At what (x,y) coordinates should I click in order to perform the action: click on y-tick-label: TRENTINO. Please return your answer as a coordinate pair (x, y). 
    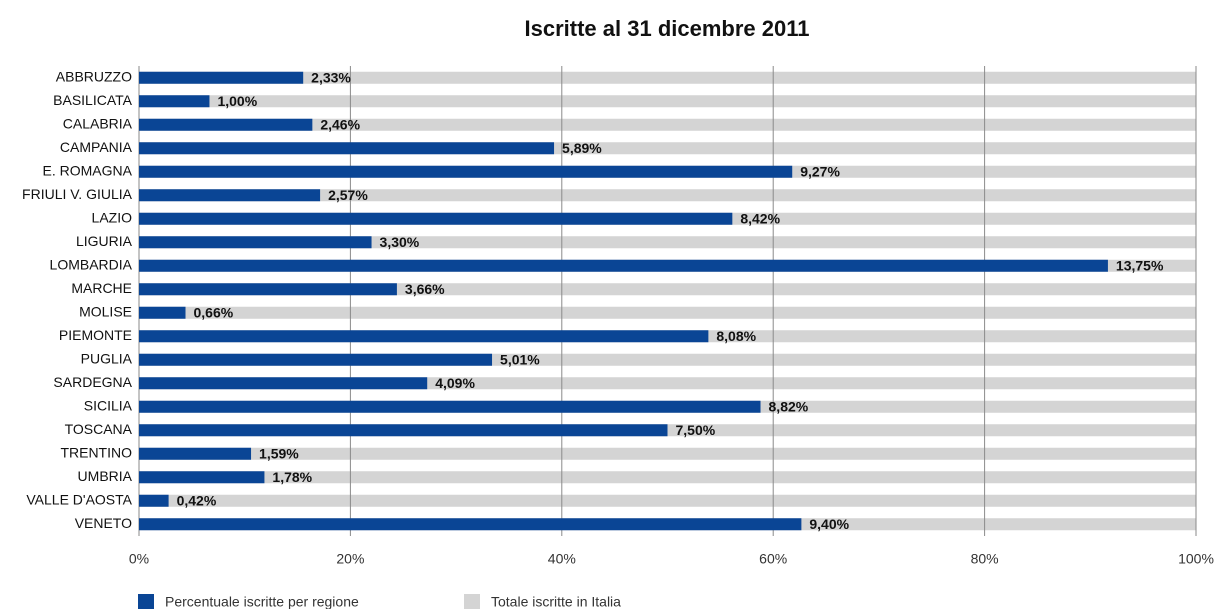
    Looking at the image, I should click on (96, 452).